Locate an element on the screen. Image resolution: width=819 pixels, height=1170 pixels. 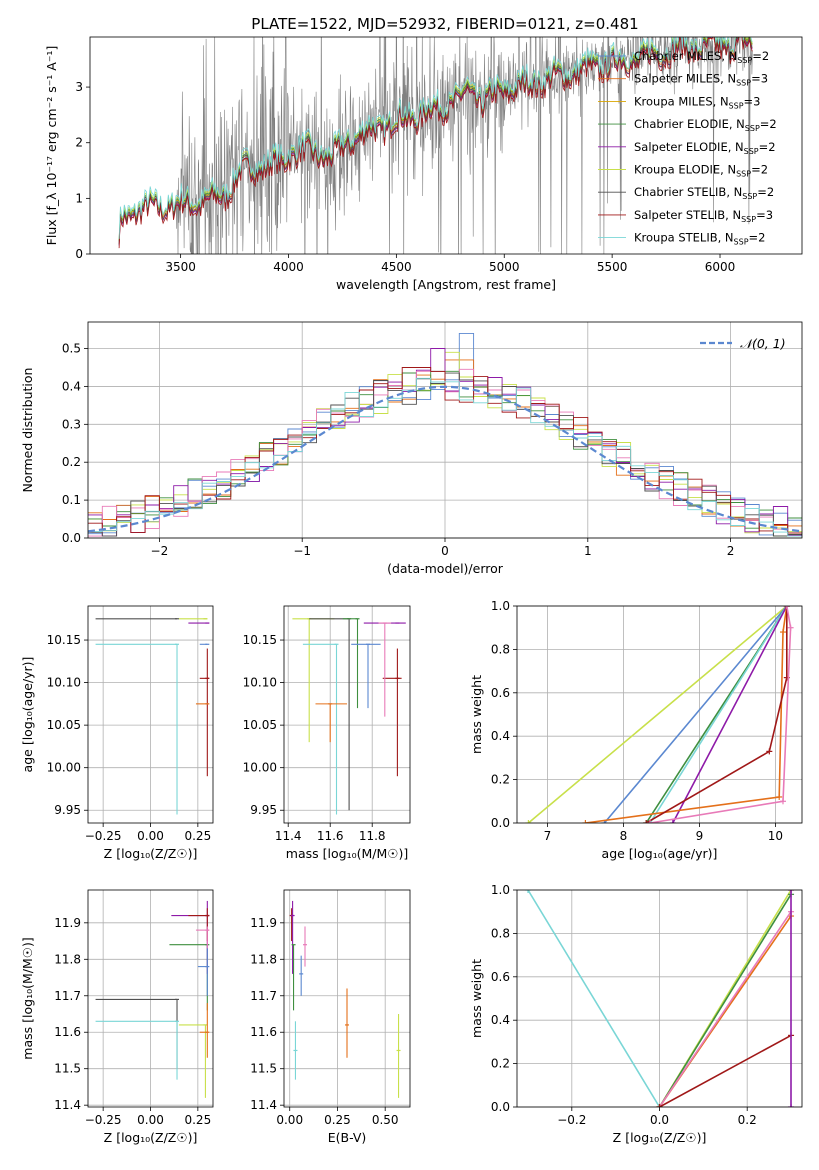
legend: 𝒩(0, 1) is located at coordinates (743, 343).